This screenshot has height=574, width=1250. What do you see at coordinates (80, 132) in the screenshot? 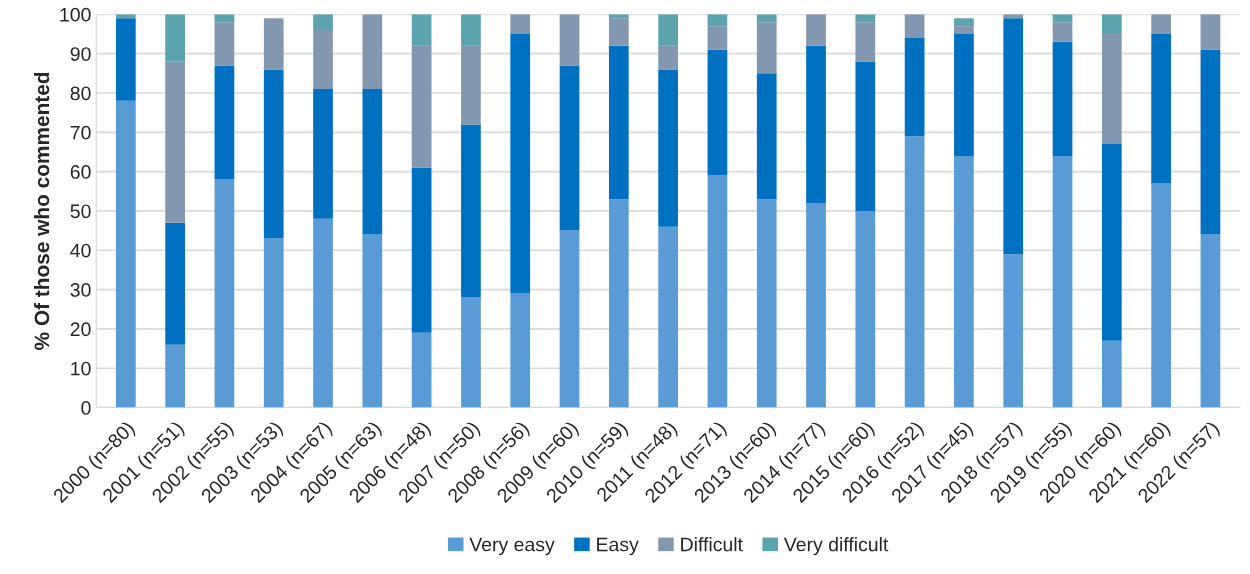
I see `y-tick-label: 70` at bounding box center [80, 132].